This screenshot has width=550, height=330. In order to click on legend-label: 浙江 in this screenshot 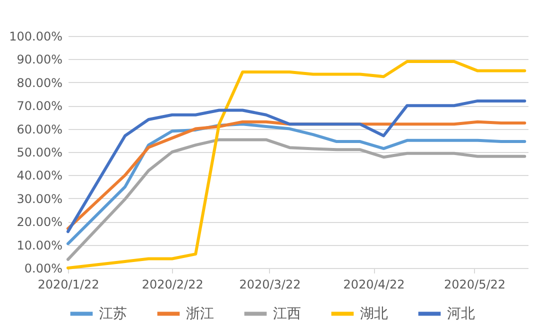, I will do `click(200, 314)`.